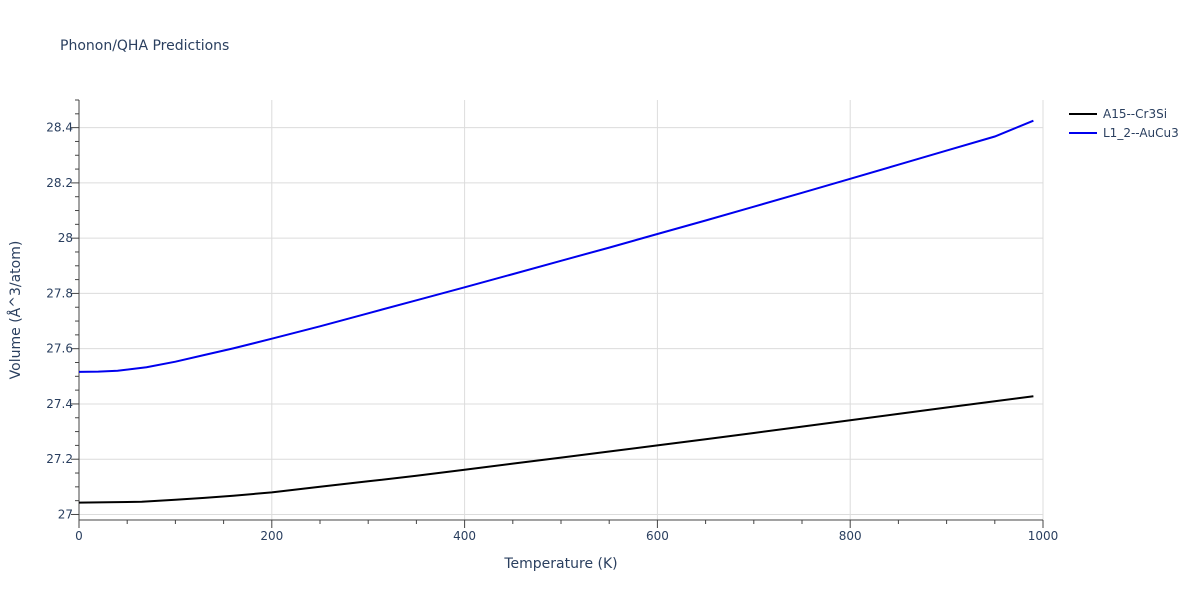 The image size is (1200, 600). What do you see at coordinates (1043, 536) in the screenshot?
I see `x-tick-label: 1000` at bounding box center [1043, 536].